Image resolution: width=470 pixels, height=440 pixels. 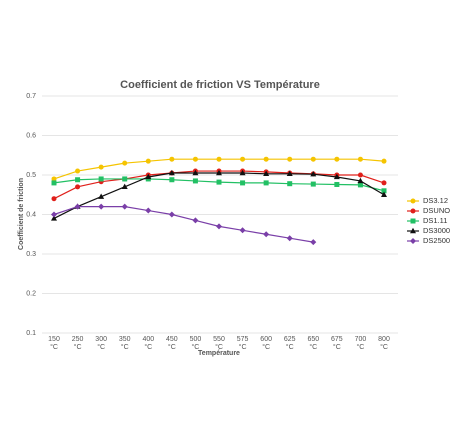 I want to click on x-tick-label: 400 °C, so click(x=148, y=343).